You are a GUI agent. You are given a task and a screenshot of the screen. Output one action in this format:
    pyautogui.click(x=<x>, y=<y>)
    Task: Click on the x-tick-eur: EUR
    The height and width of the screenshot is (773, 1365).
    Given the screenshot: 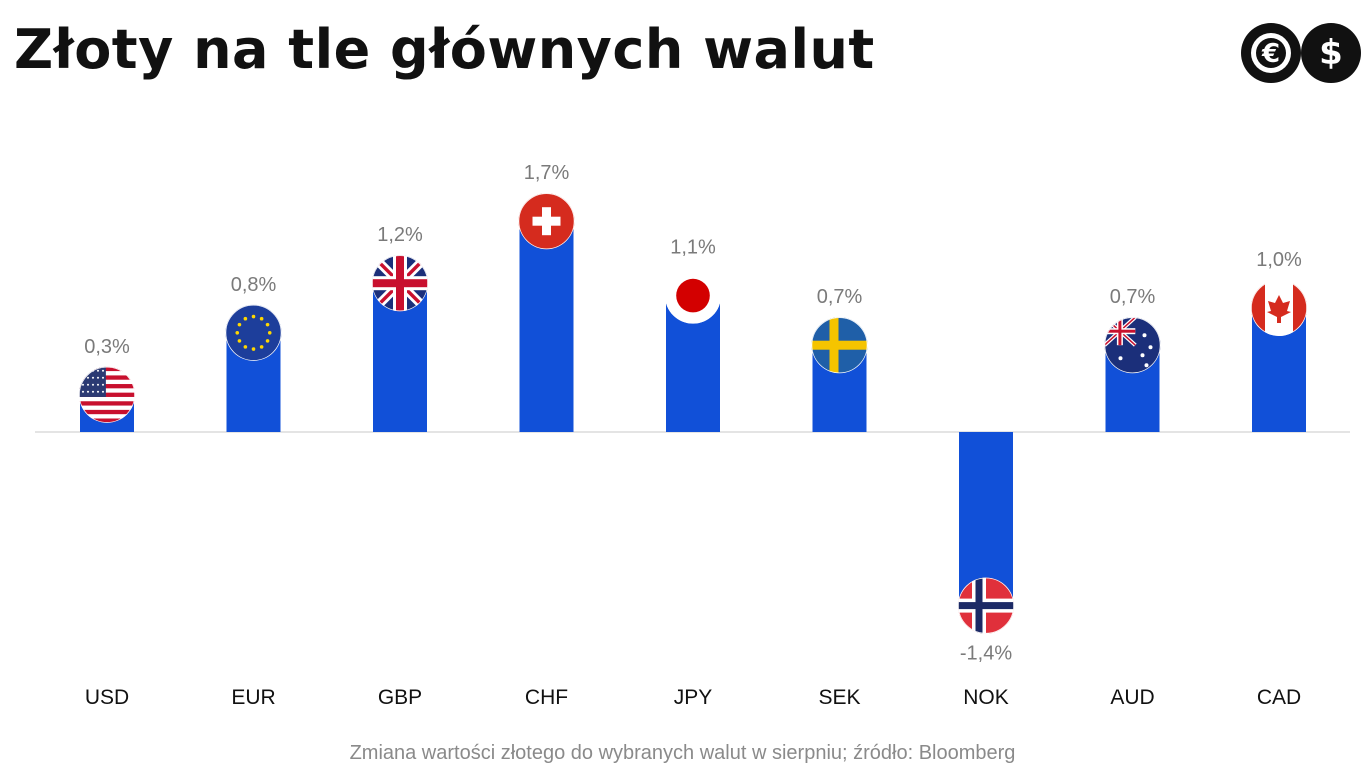 What is the action you would take?
    pyautogui.click(x=253, y=697)
    